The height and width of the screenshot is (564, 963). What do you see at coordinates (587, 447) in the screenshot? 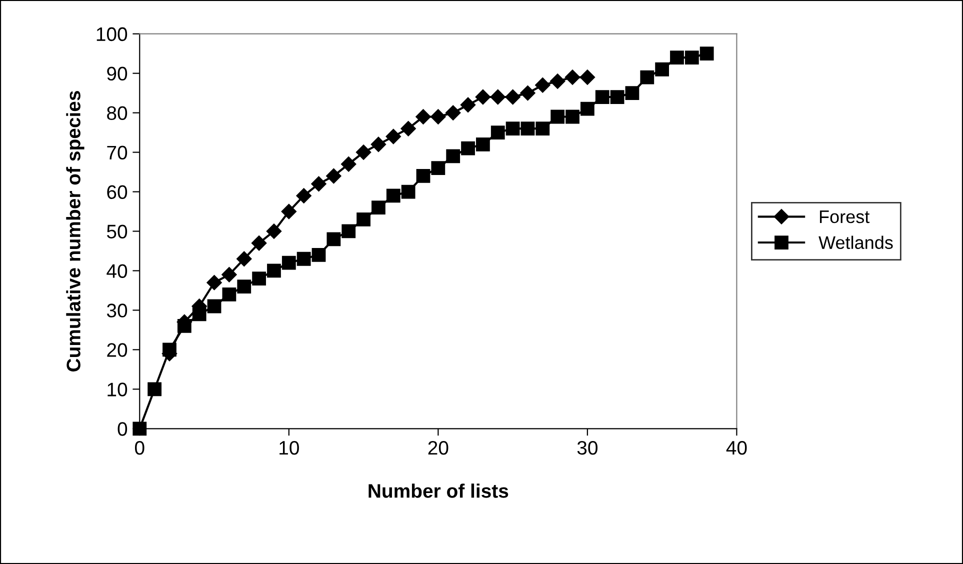
I see `x-tick-label: 30` at bounding box center [587, 447].